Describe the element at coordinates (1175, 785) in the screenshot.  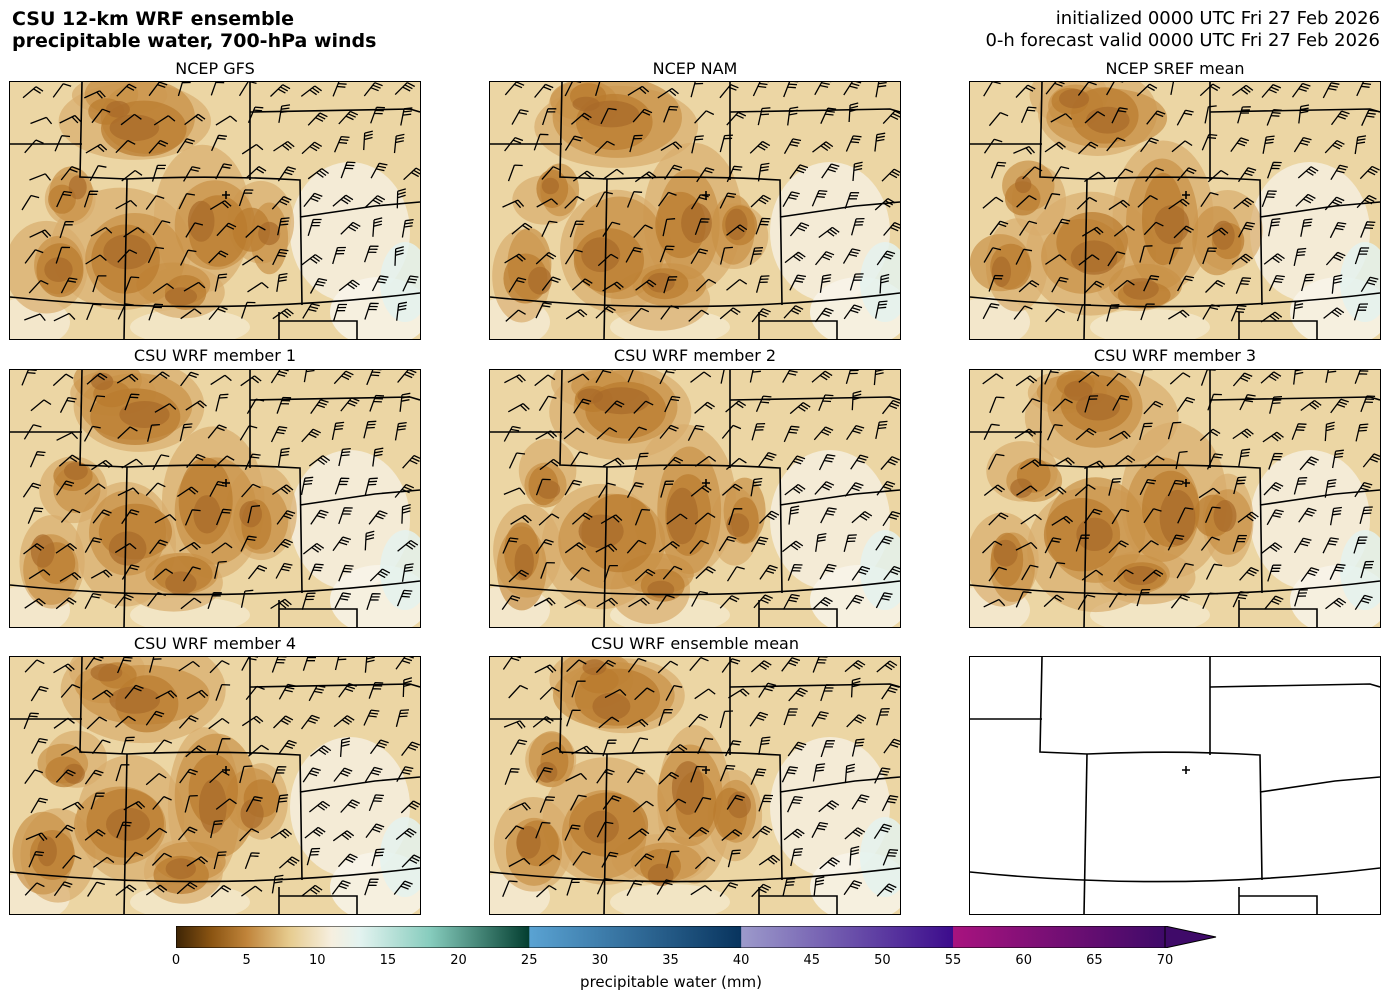
I see `map-panel-blank` at that location.